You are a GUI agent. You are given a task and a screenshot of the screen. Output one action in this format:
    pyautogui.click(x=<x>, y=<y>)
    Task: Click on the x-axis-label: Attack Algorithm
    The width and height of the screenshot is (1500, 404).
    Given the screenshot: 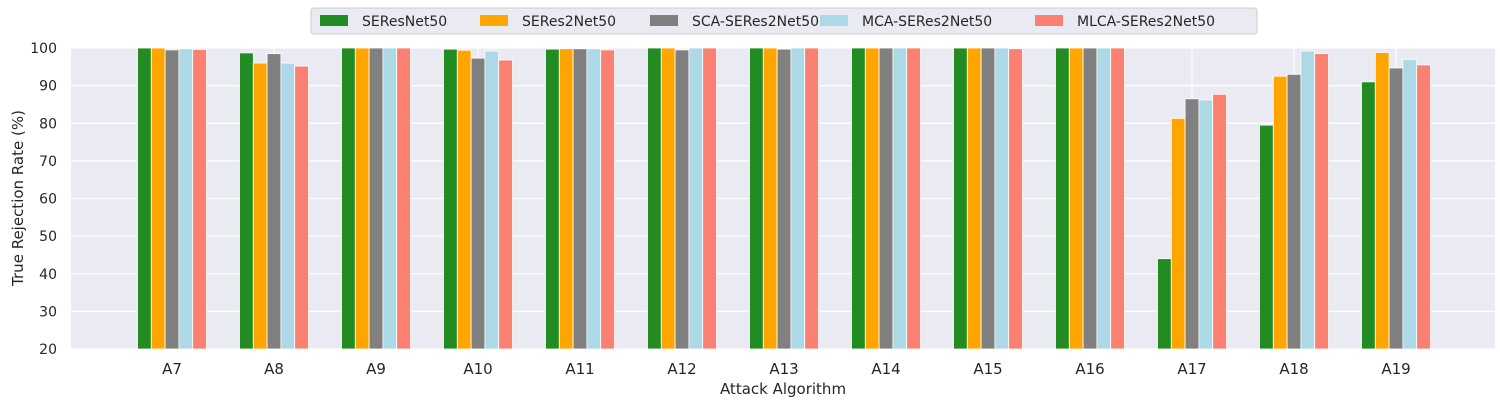 What is the action you would take?
    pyautogui.click(x=783, y=389)
    